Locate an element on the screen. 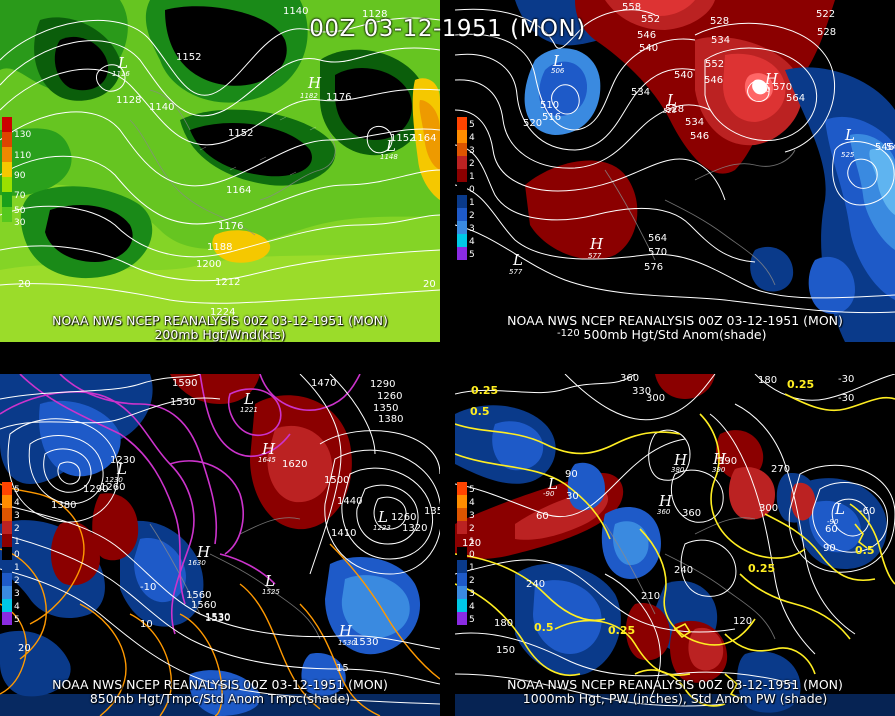  low-pressure-marker: L 1223 is located at coordinates (382, 520).